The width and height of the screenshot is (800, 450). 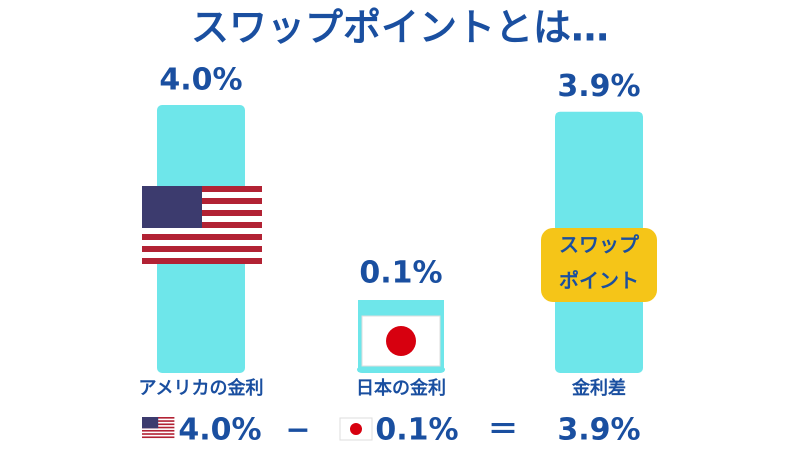 What do you see at coordinates (356, 429) in the screenshot?
I see `small-japan-flag` at bounding box center [356, 429].